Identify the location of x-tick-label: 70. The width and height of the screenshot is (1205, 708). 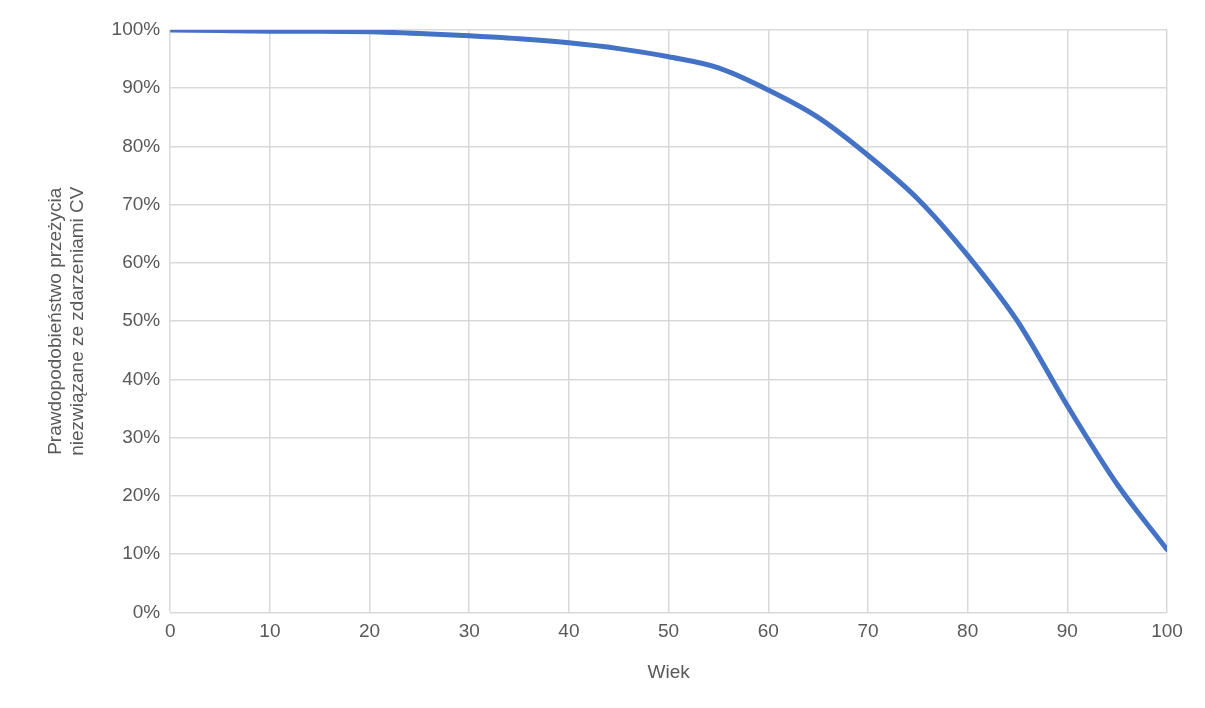
(868, 631).